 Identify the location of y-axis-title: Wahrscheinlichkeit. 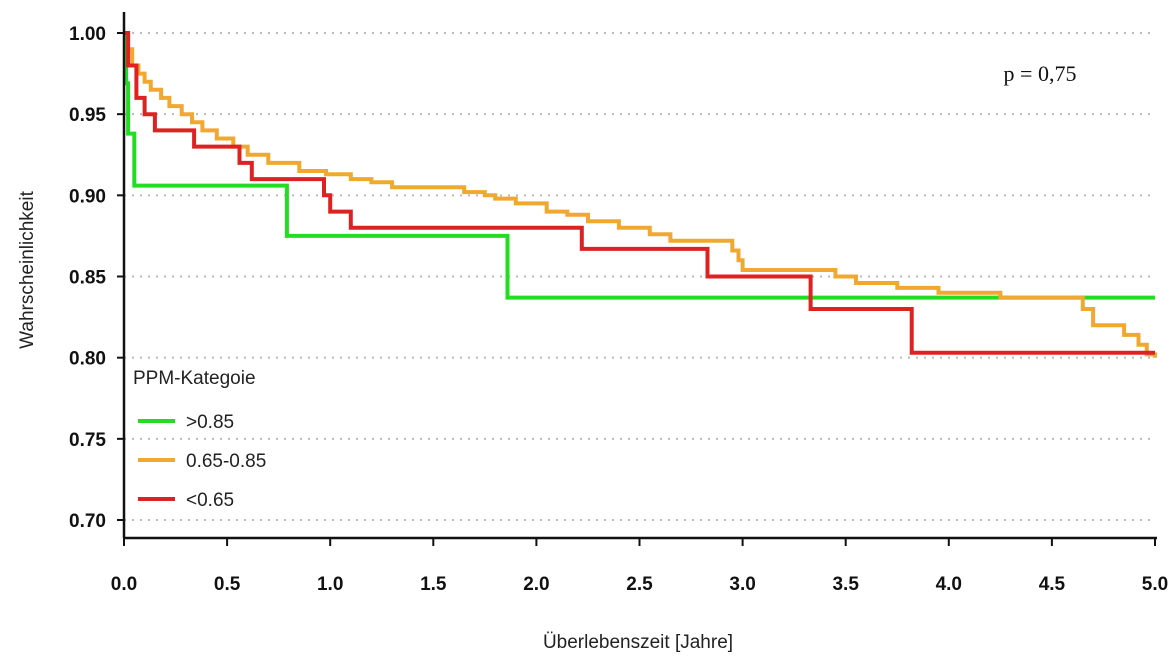
(27, 269).